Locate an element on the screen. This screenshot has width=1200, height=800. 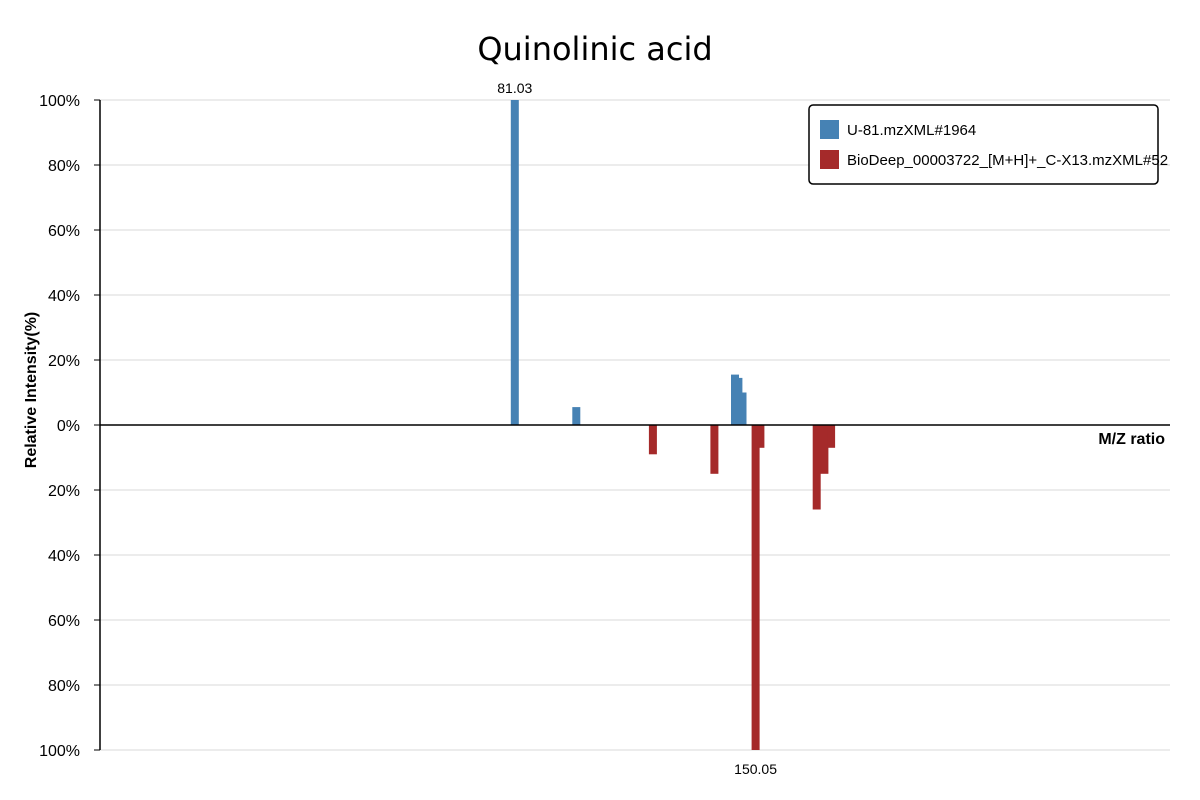
legend-box is located at coordinates (983, 144).